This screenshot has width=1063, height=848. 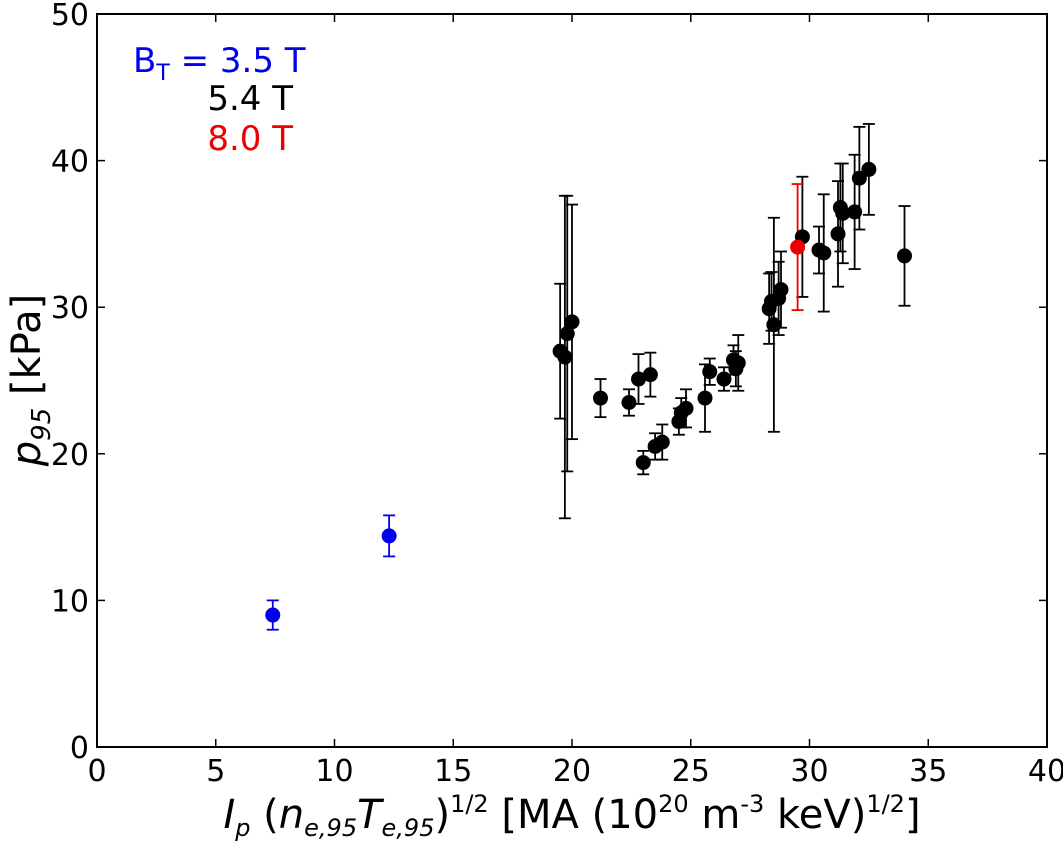 I want to click on x-tick-label: 20, so click(x=572, y=771).